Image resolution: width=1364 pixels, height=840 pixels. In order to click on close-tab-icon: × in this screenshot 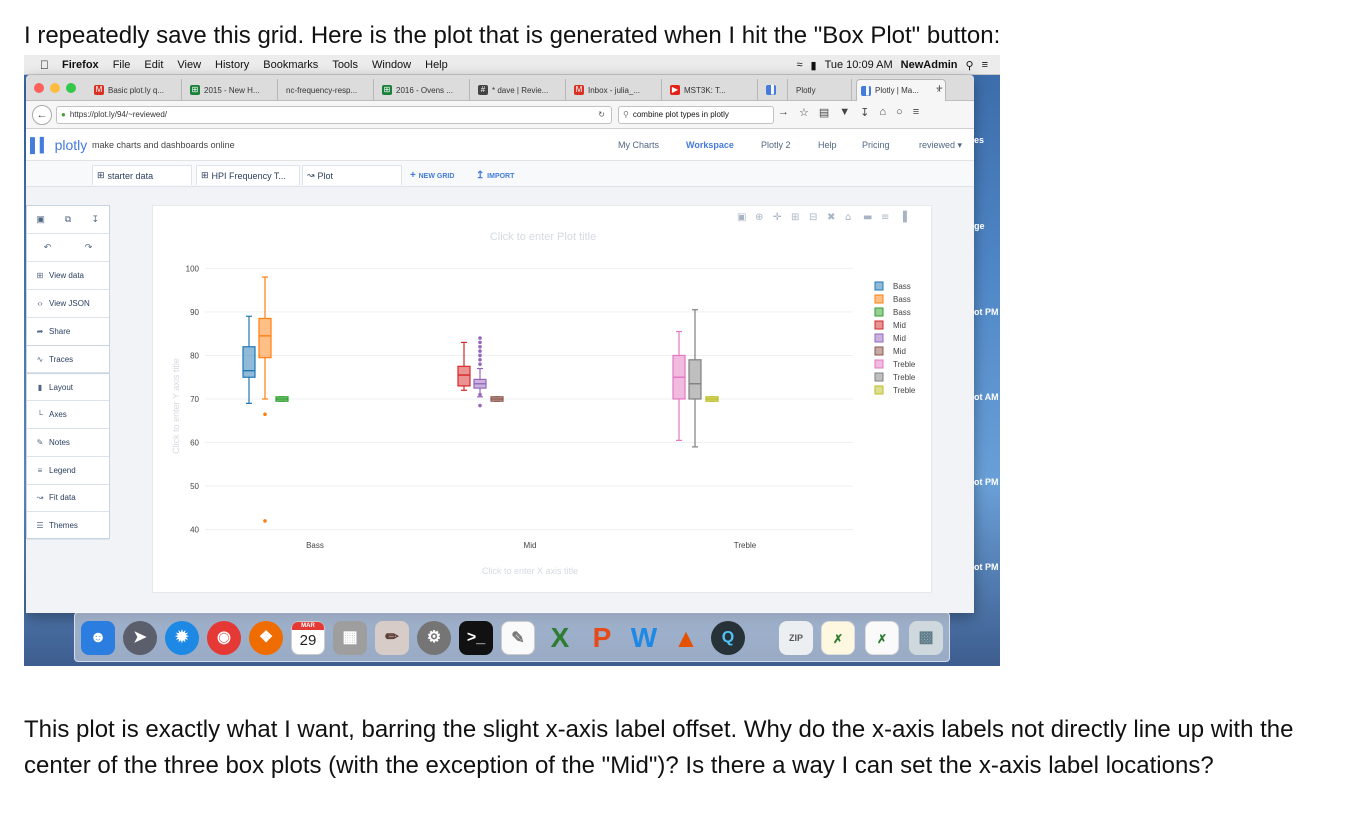, I will do `click(938, 90)`.